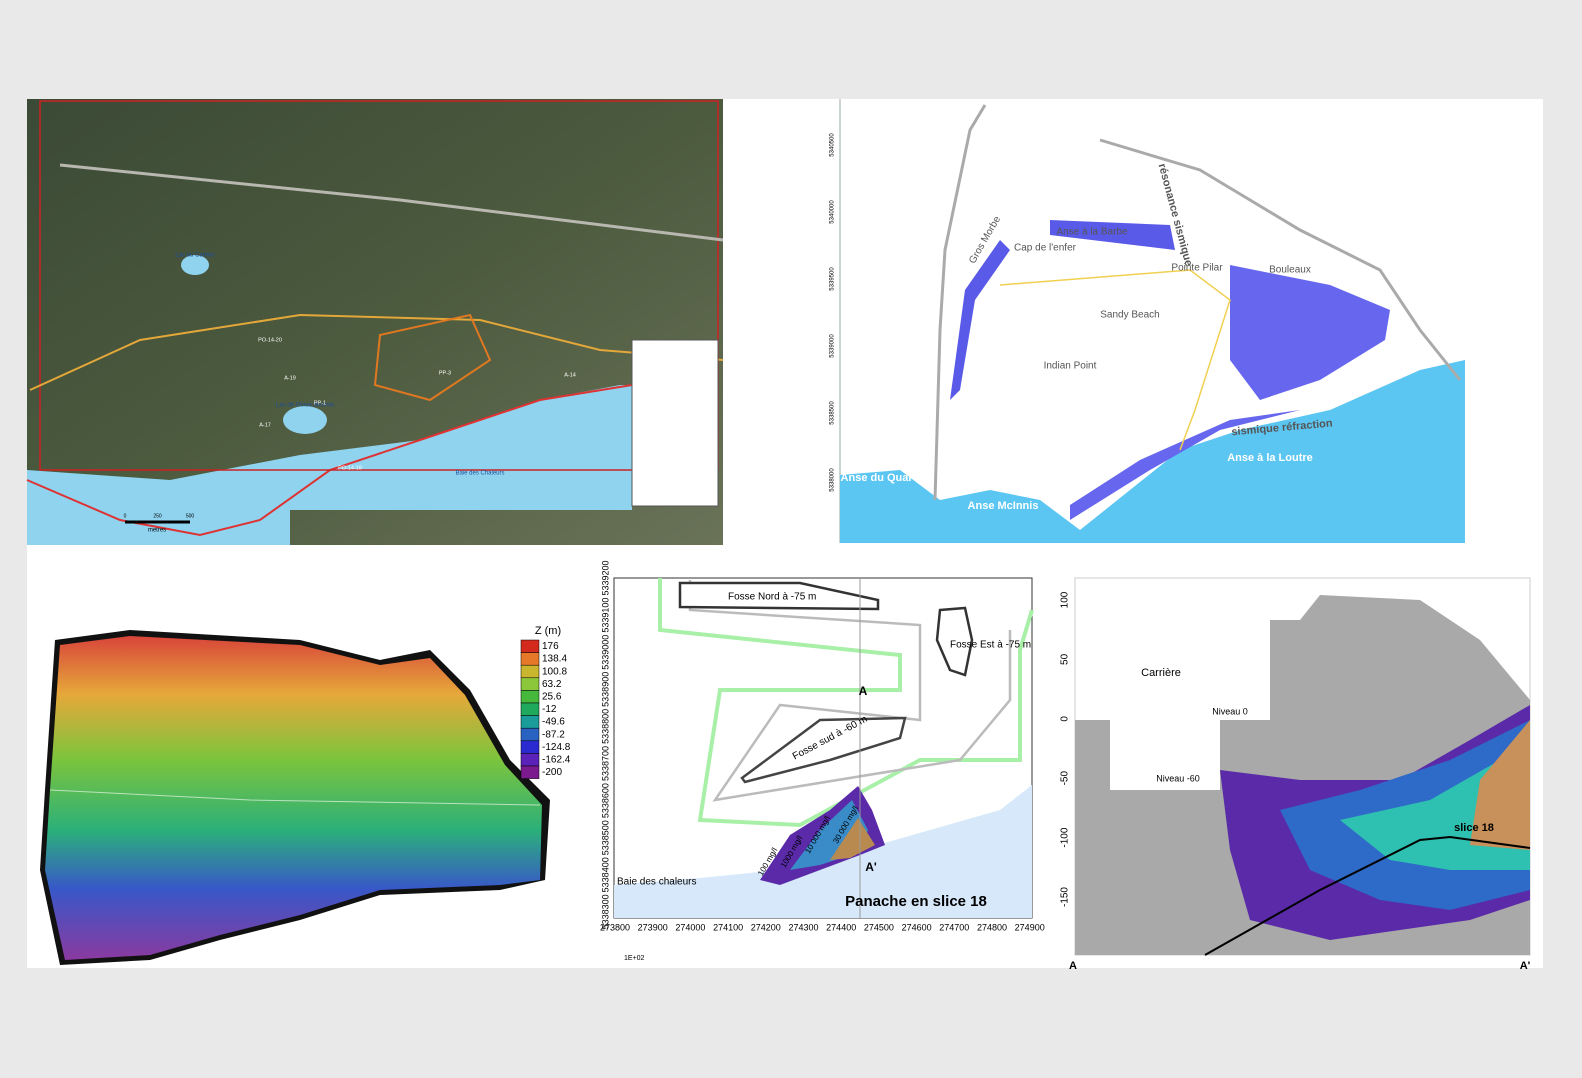 Image resolution: width=1582 pixels, height=1078 pixels. I want to click on x-tick-label: 274800, so click(992, 927).